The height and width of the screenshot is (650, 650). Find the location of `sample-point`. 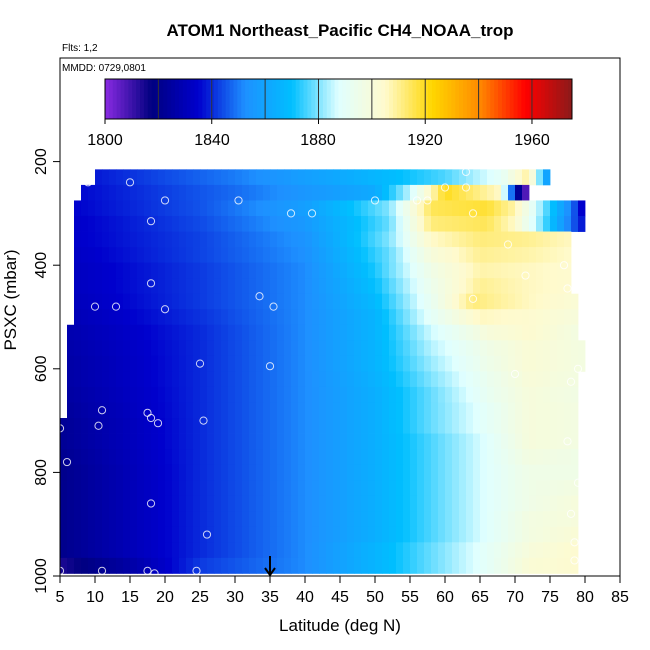

sample-point is located at coordinates (102, 570).